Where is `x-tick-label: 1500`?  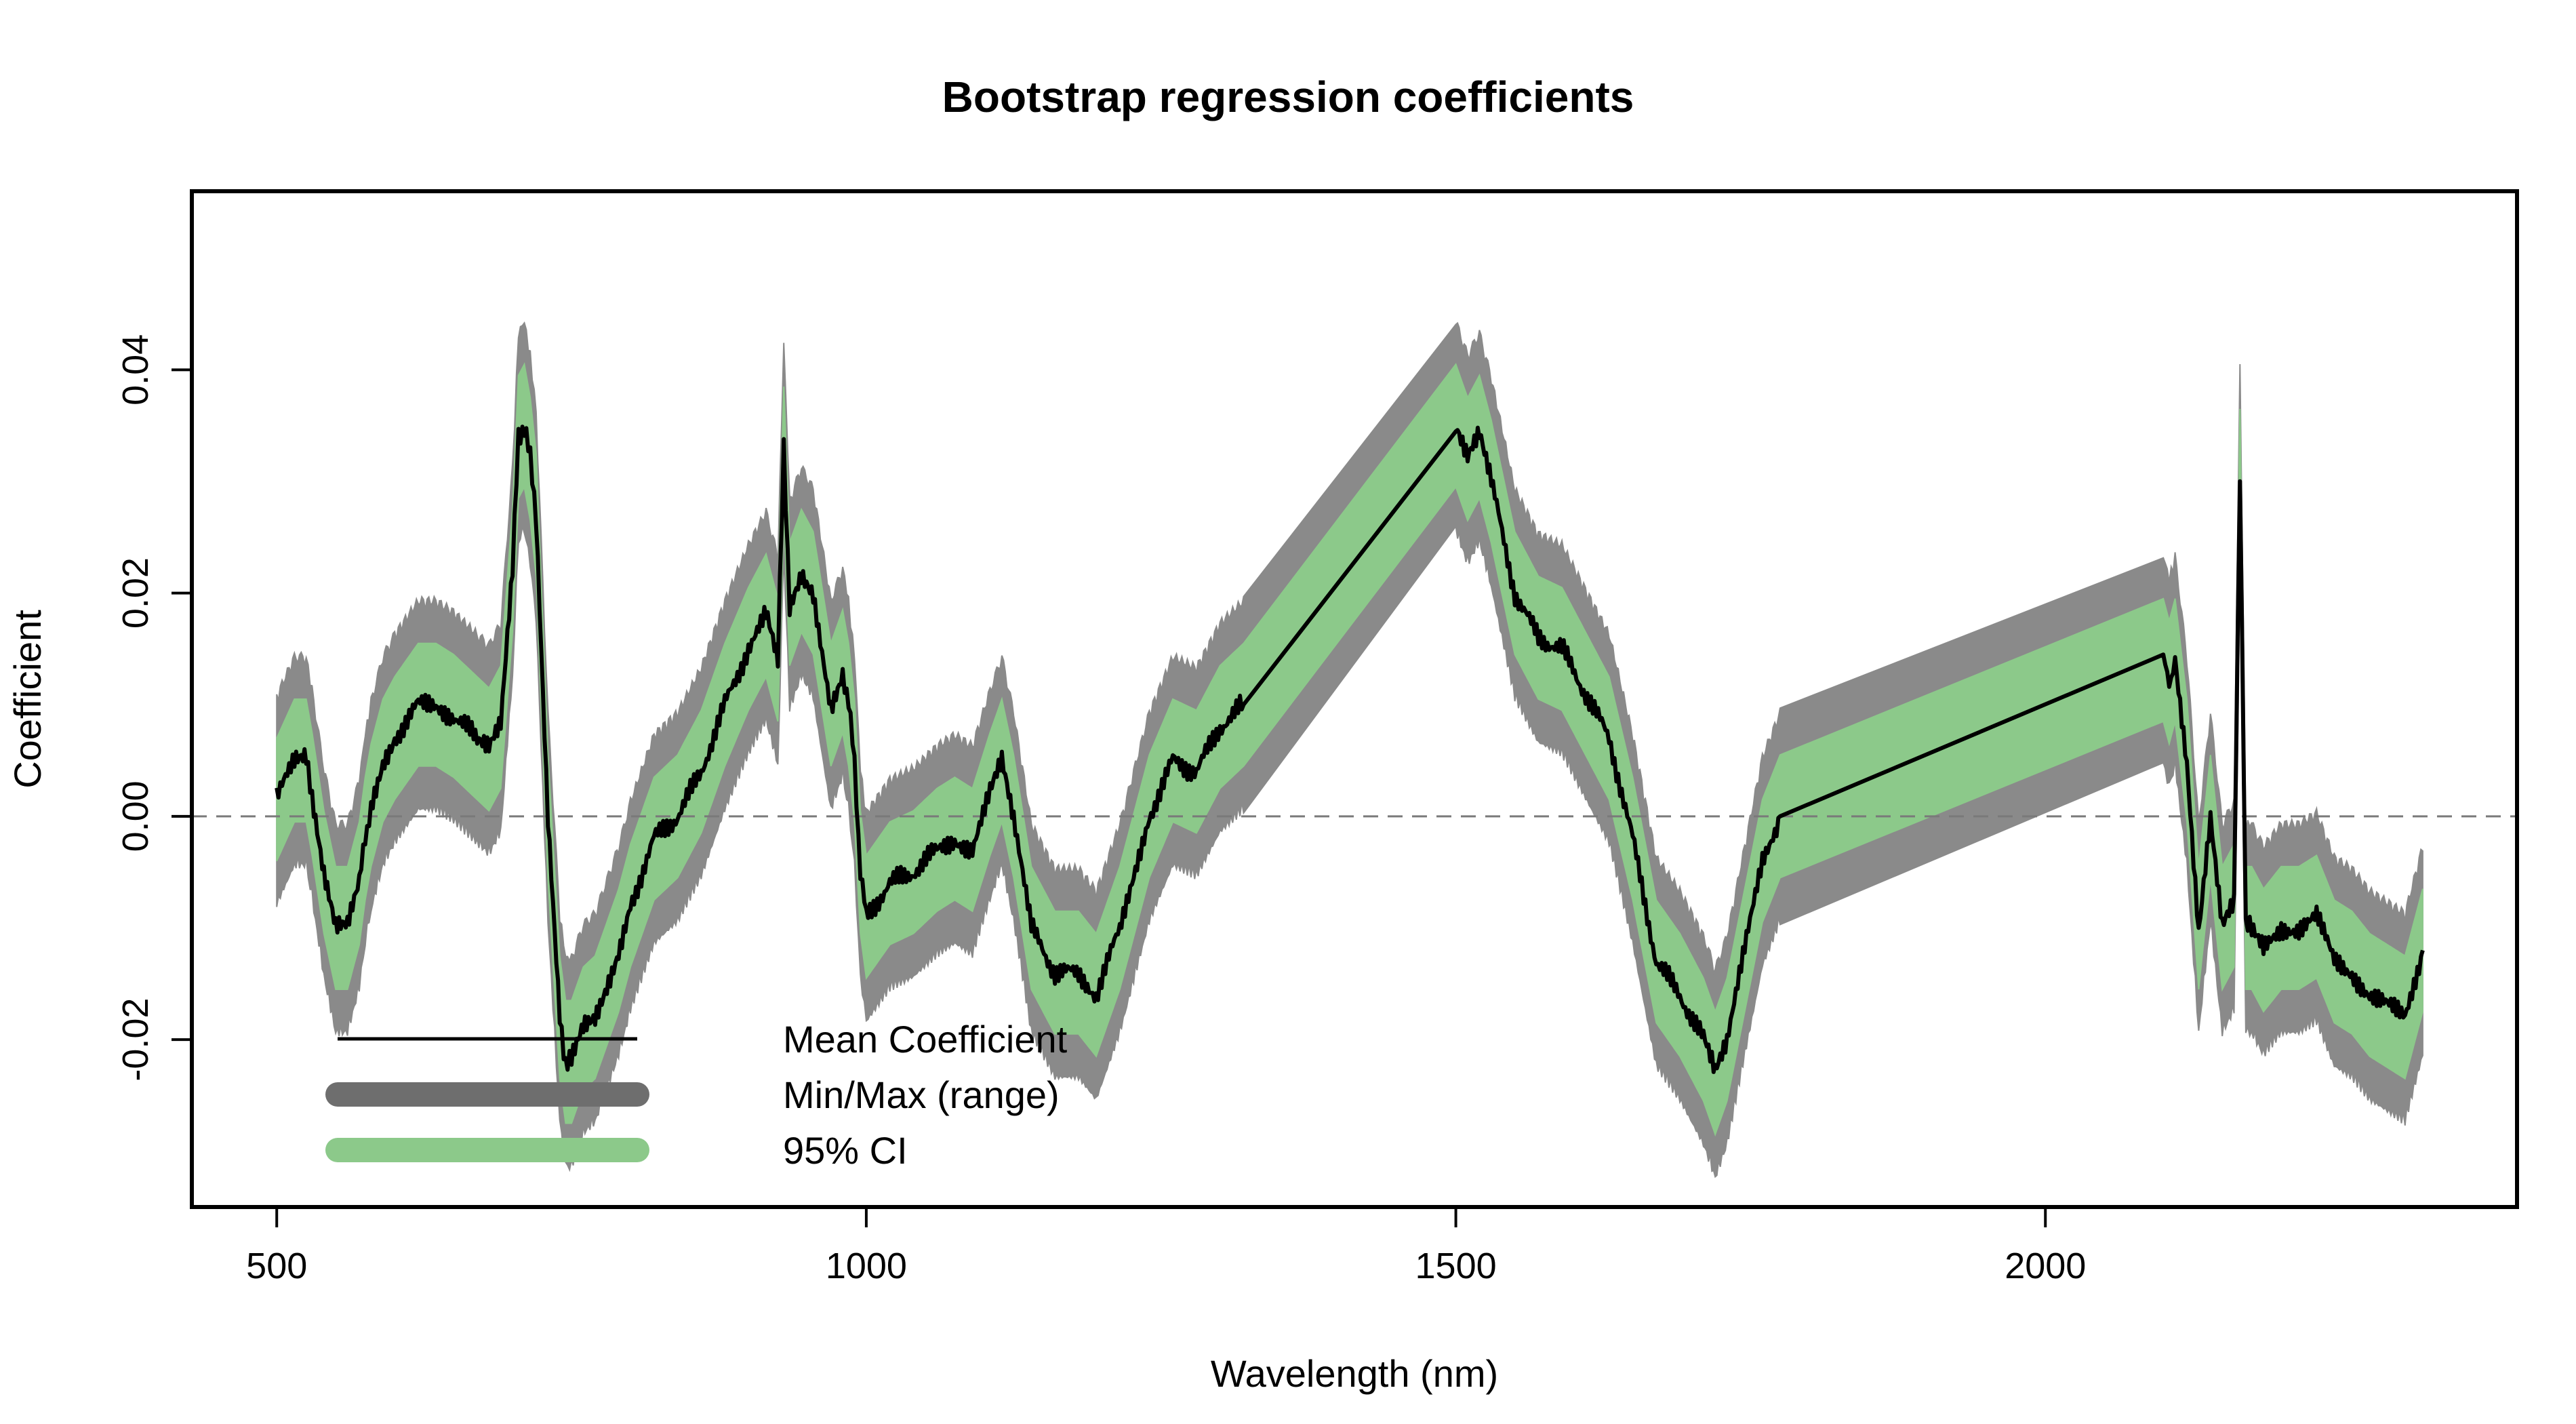 x-tick-label: 1500 is located at coordinates (1456, 1266).